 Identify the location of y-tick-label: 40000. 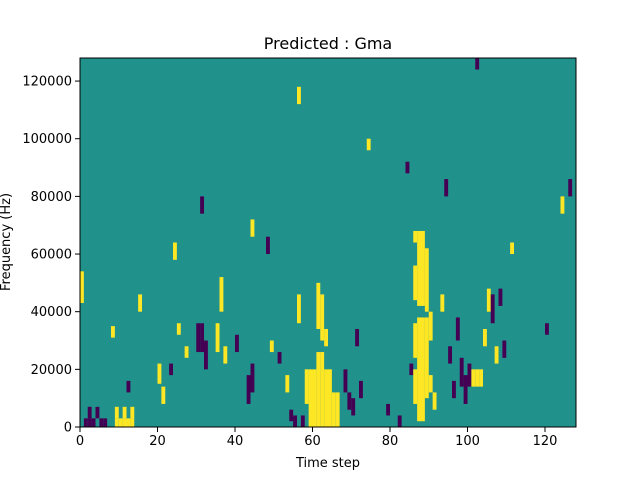
(51, 312).